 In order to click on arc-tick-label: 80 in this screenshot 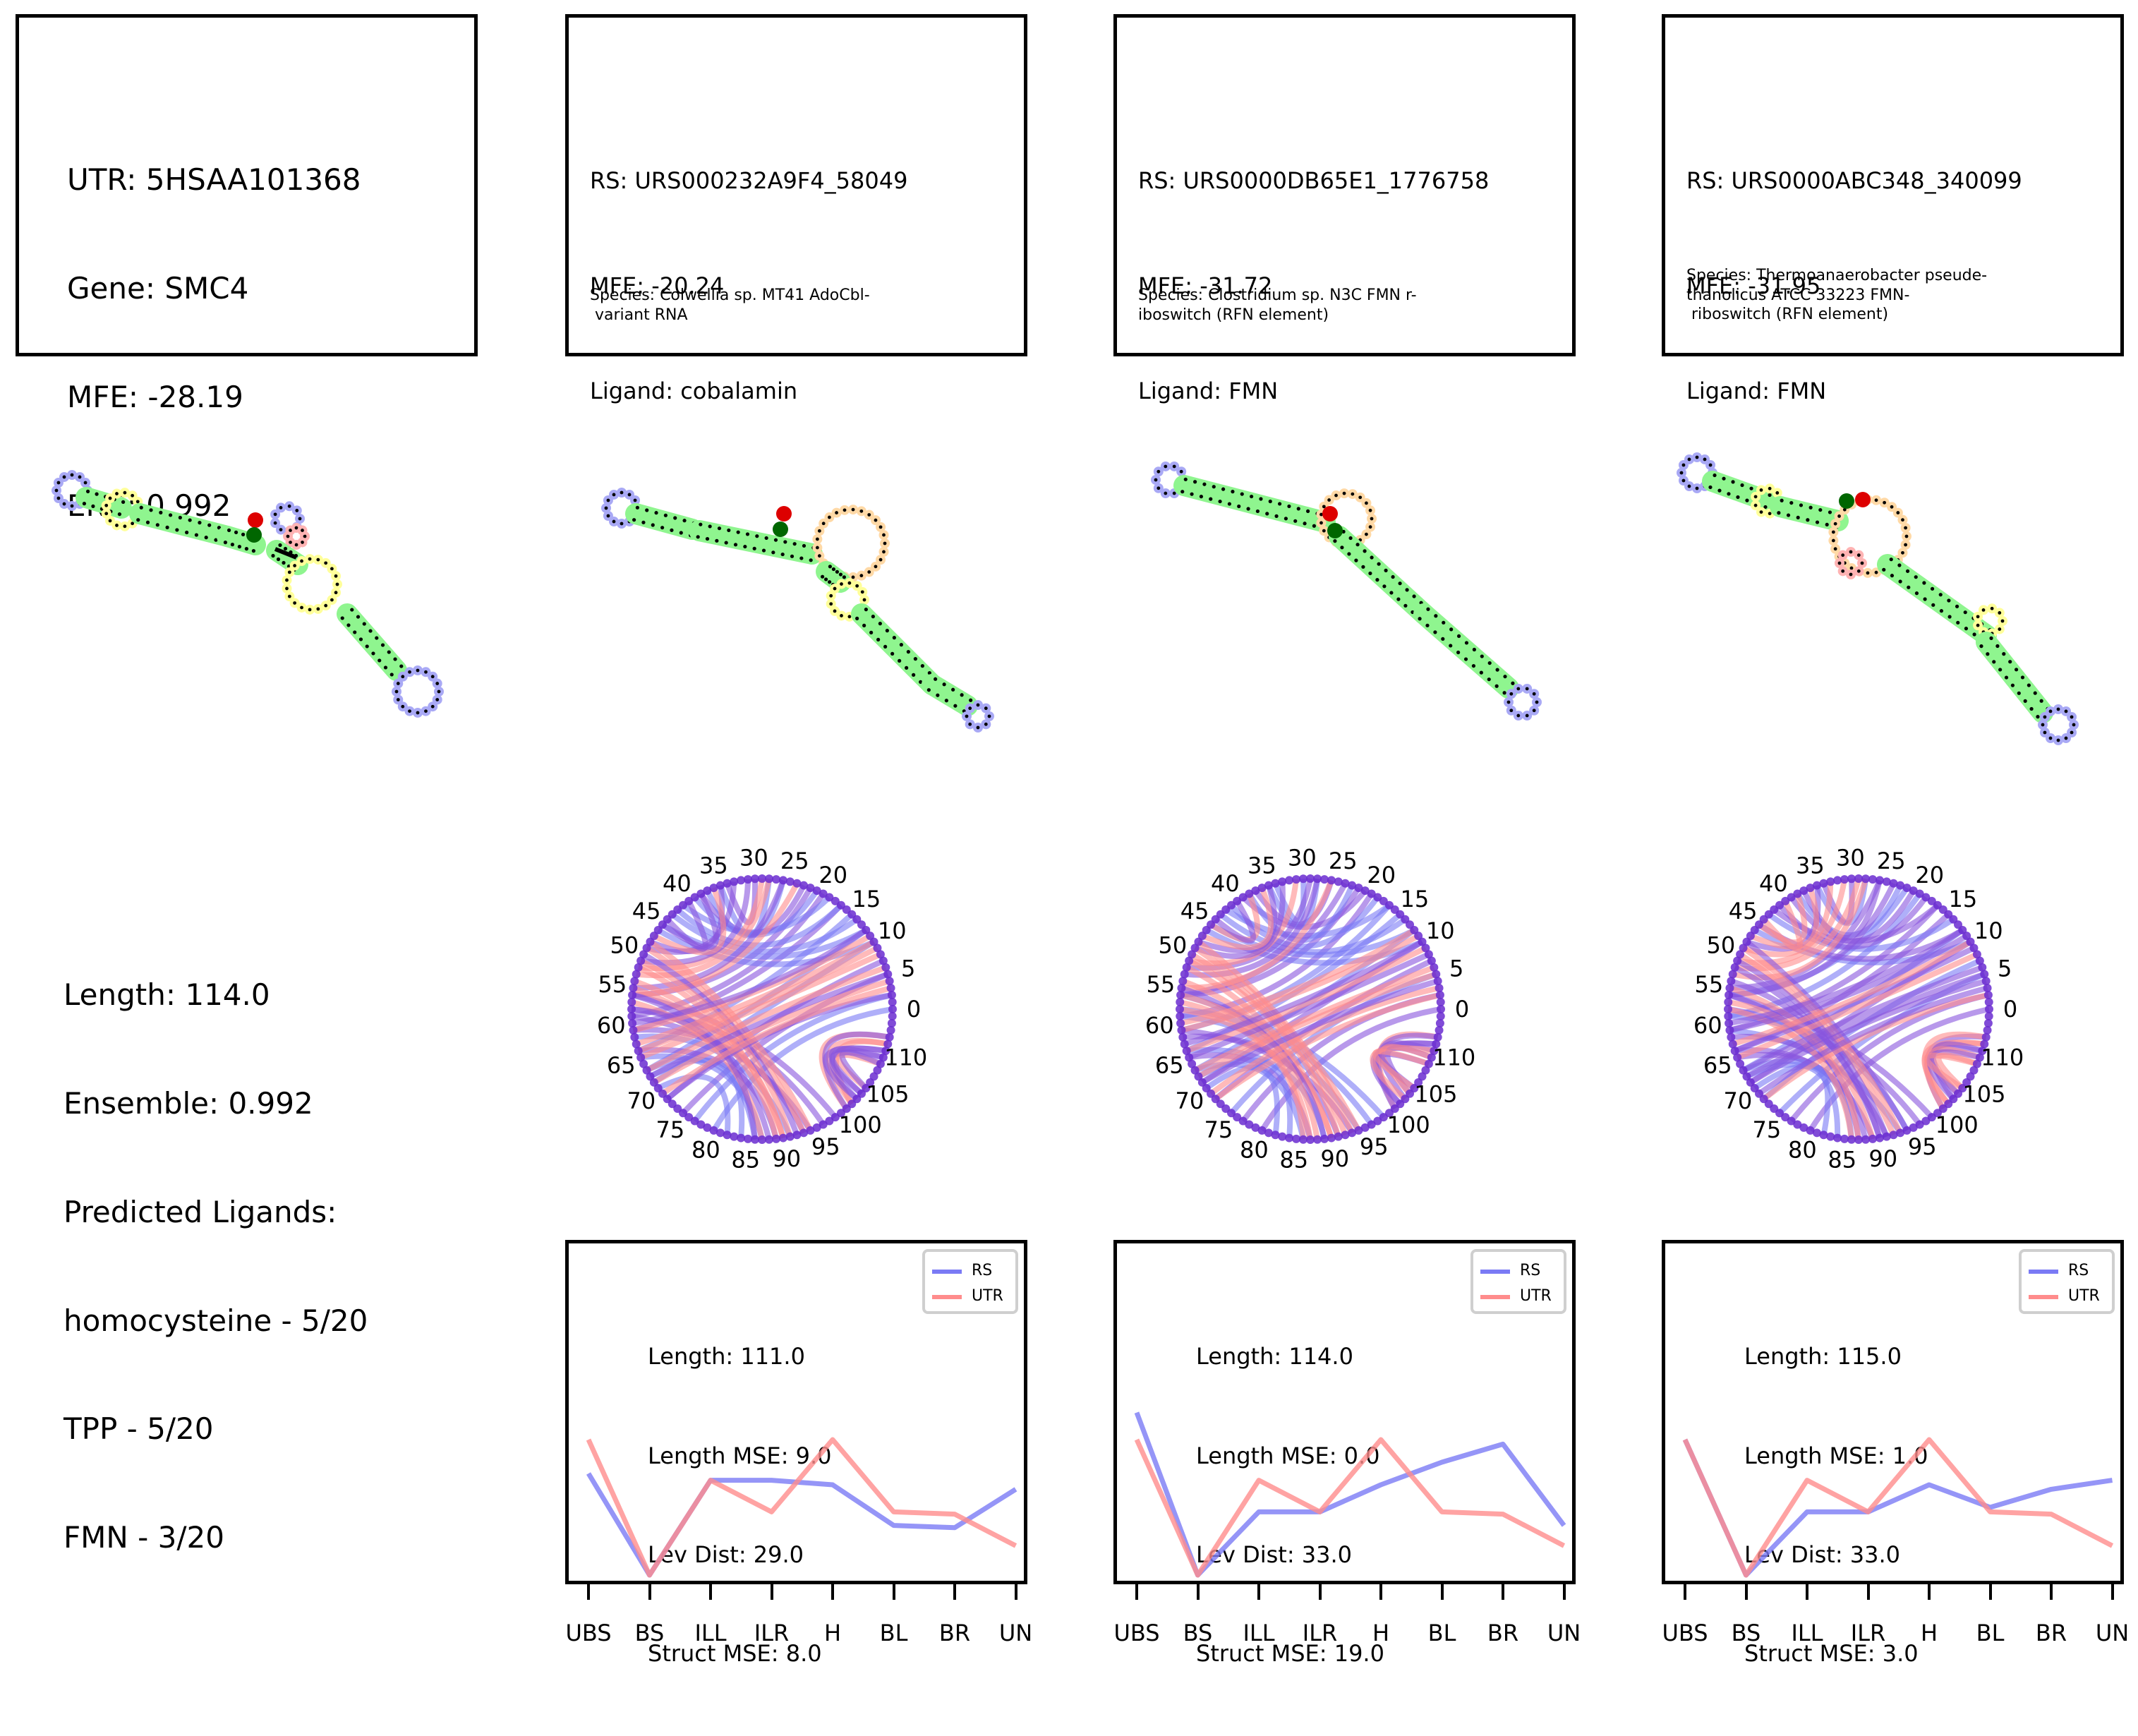, I will do `click(1255, 1150)`.